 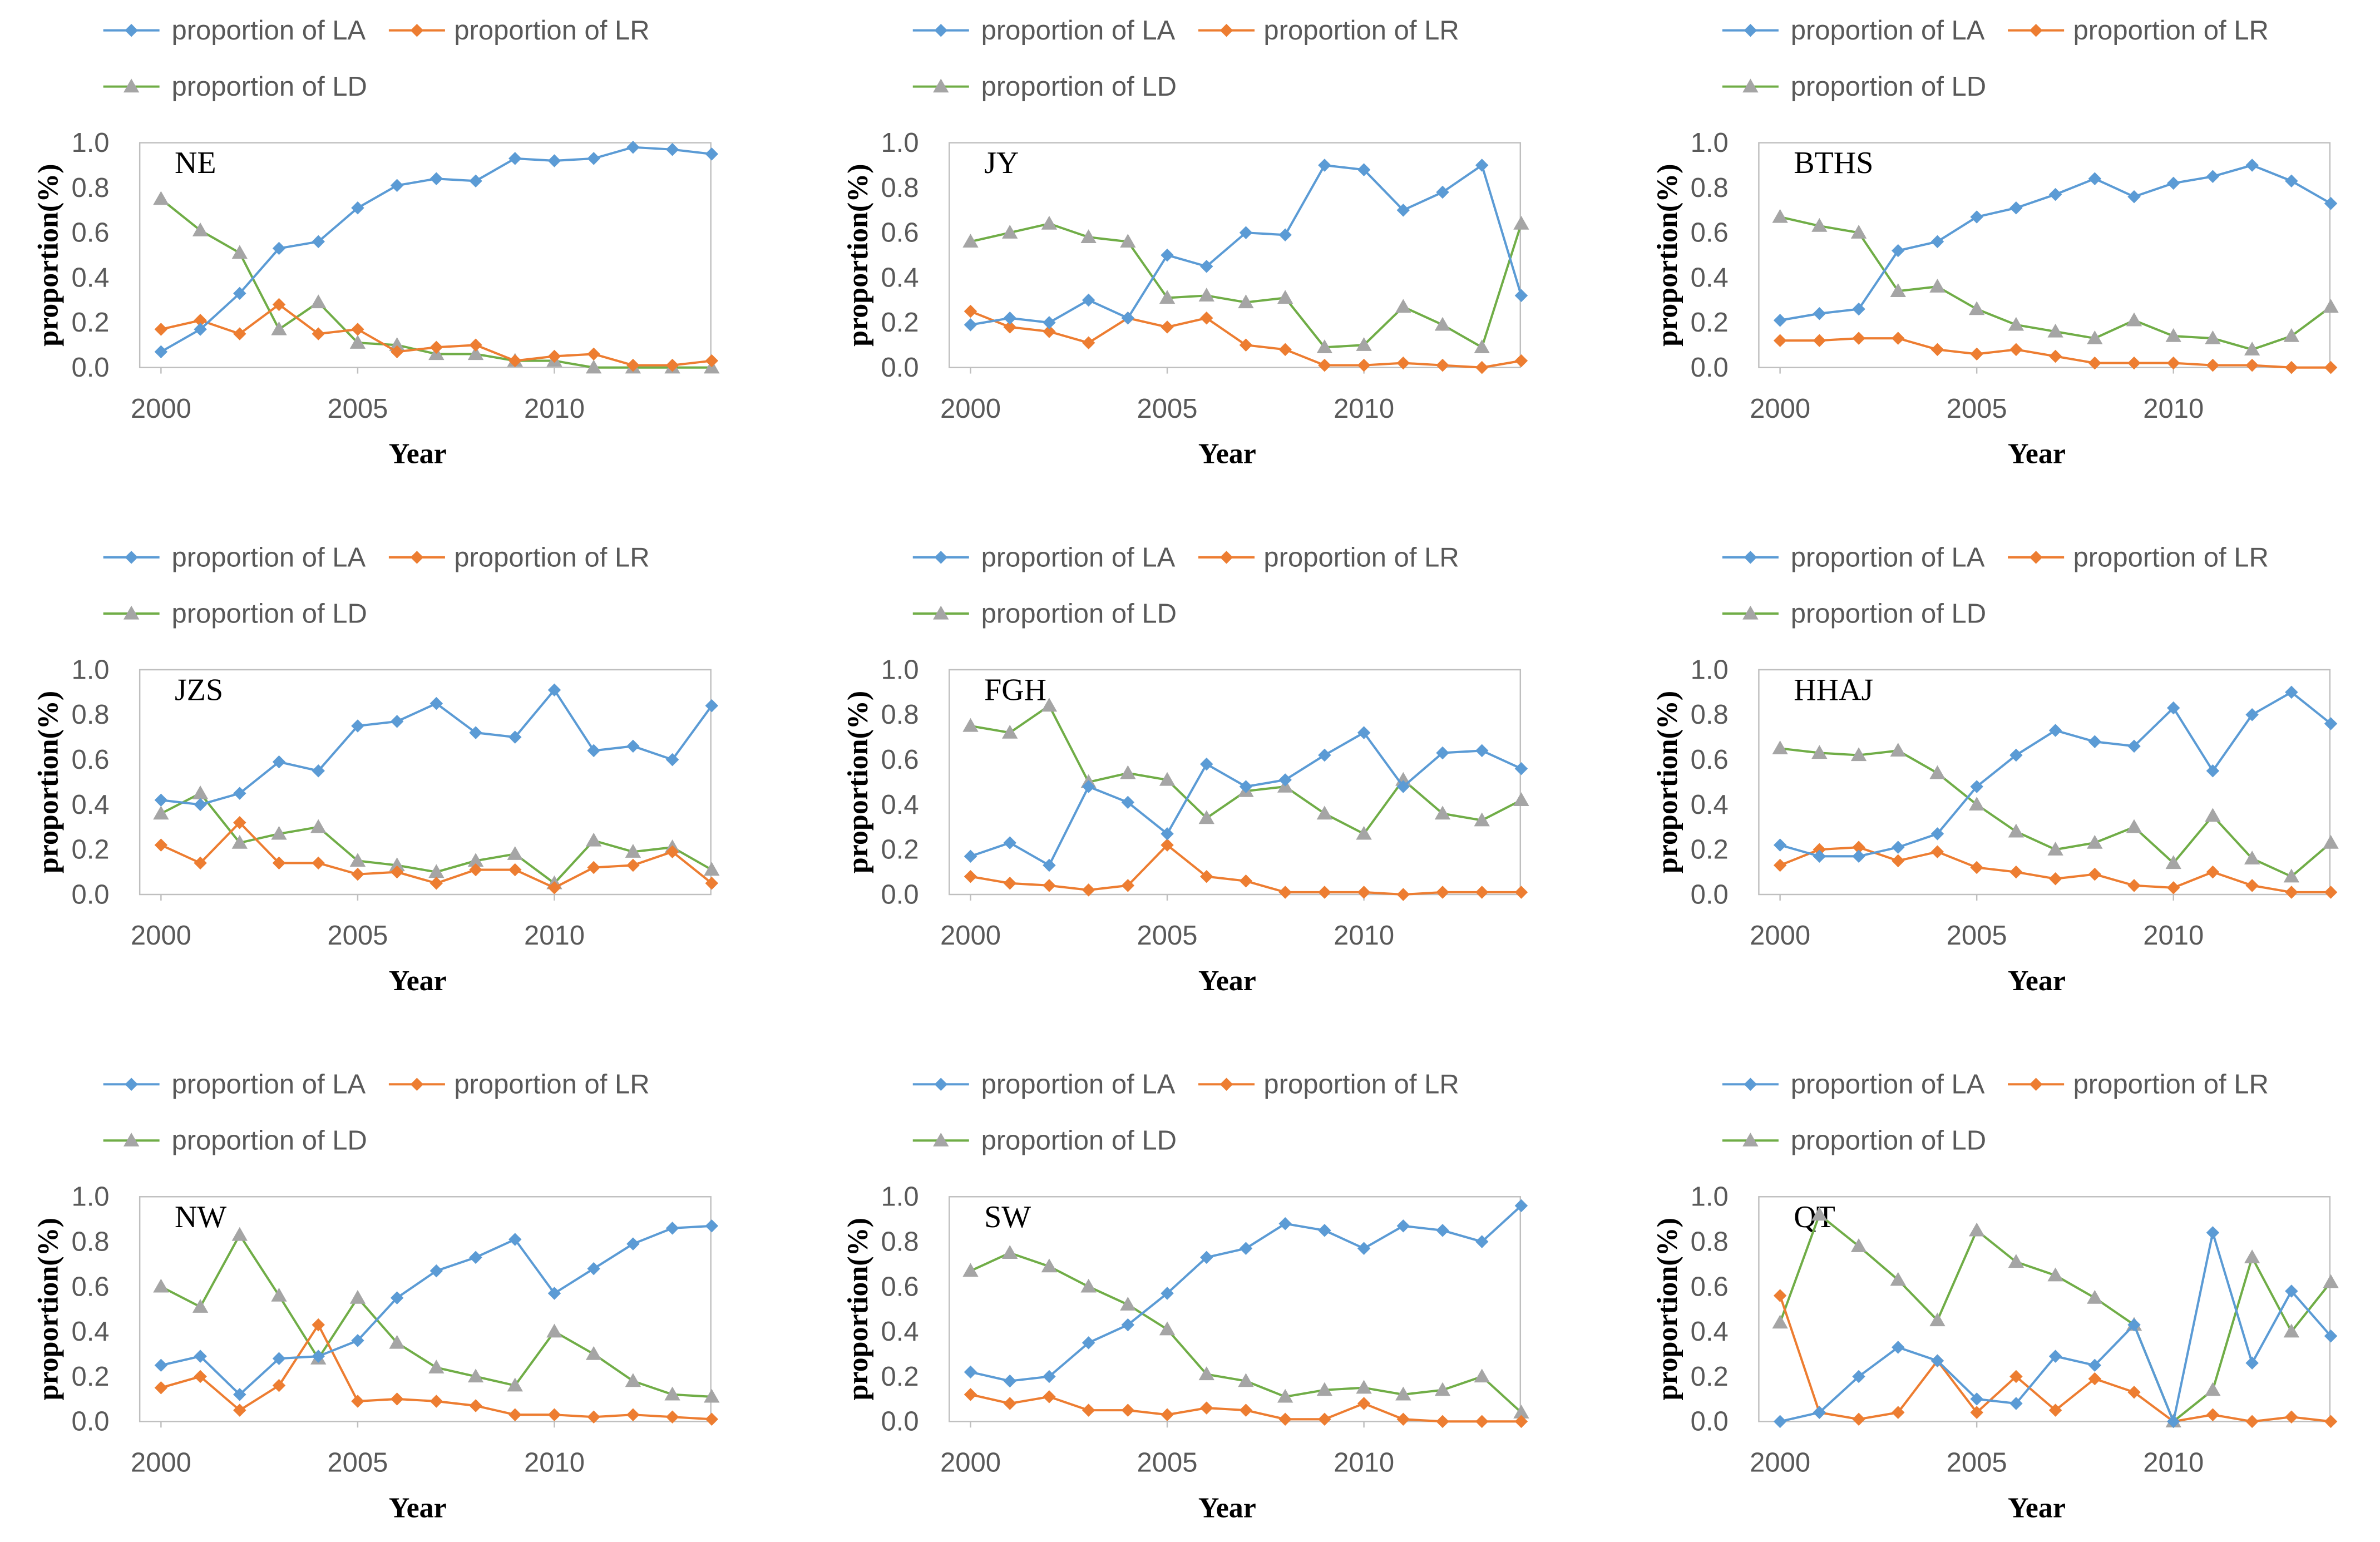 I want to click on legend-label-ld: proportion of LD, so click(x=1079, y=614).